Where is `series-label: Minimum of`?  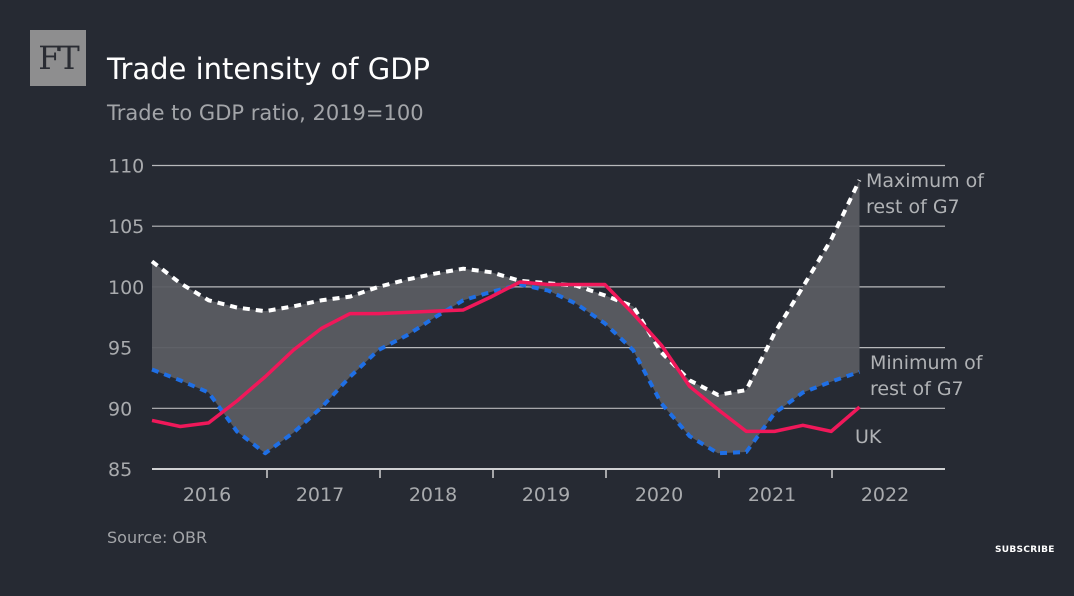 series-label: Minimum of is located at coordinates (927, 363).